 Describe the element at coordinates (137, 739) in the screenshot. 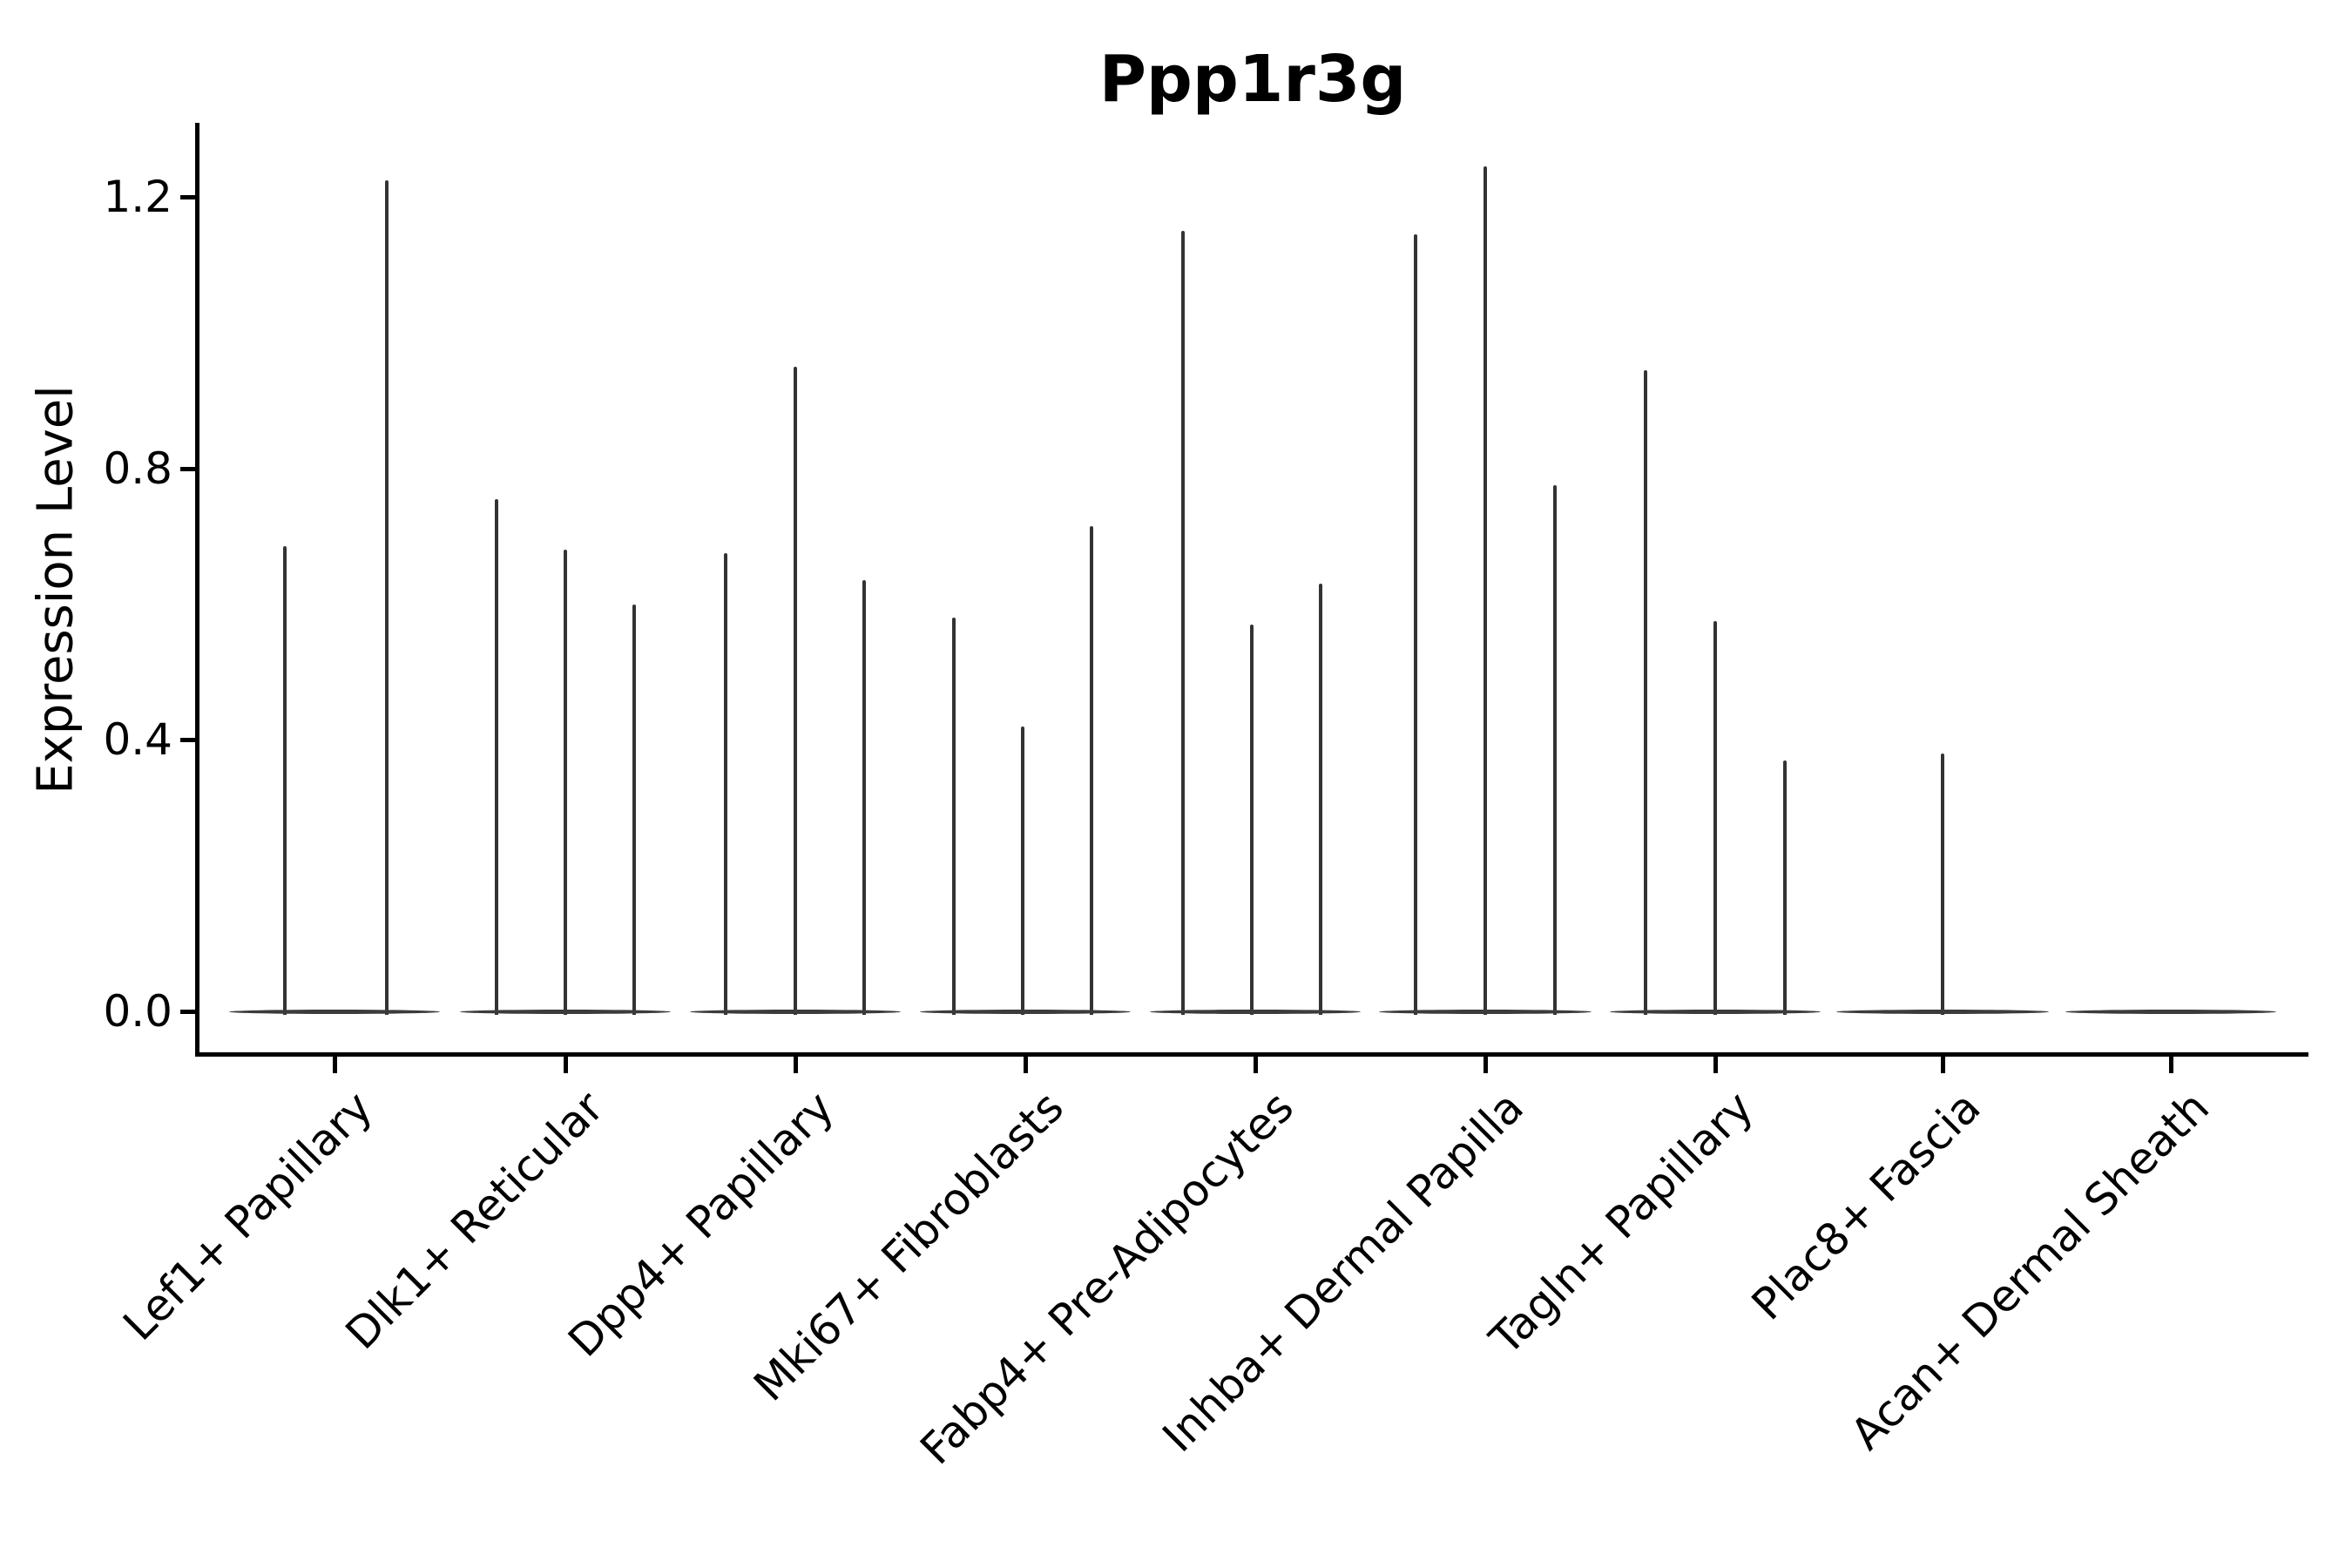

I see `y-tick-label: 0.4` at that location.